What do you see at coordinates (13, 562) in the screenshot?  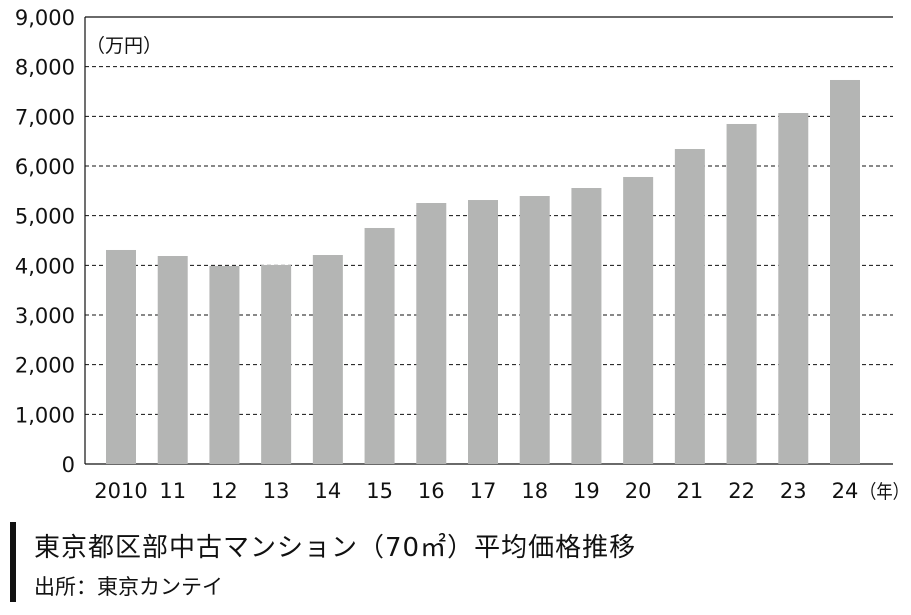 I see `title-accent-bar` at bounding box center [13, 562].